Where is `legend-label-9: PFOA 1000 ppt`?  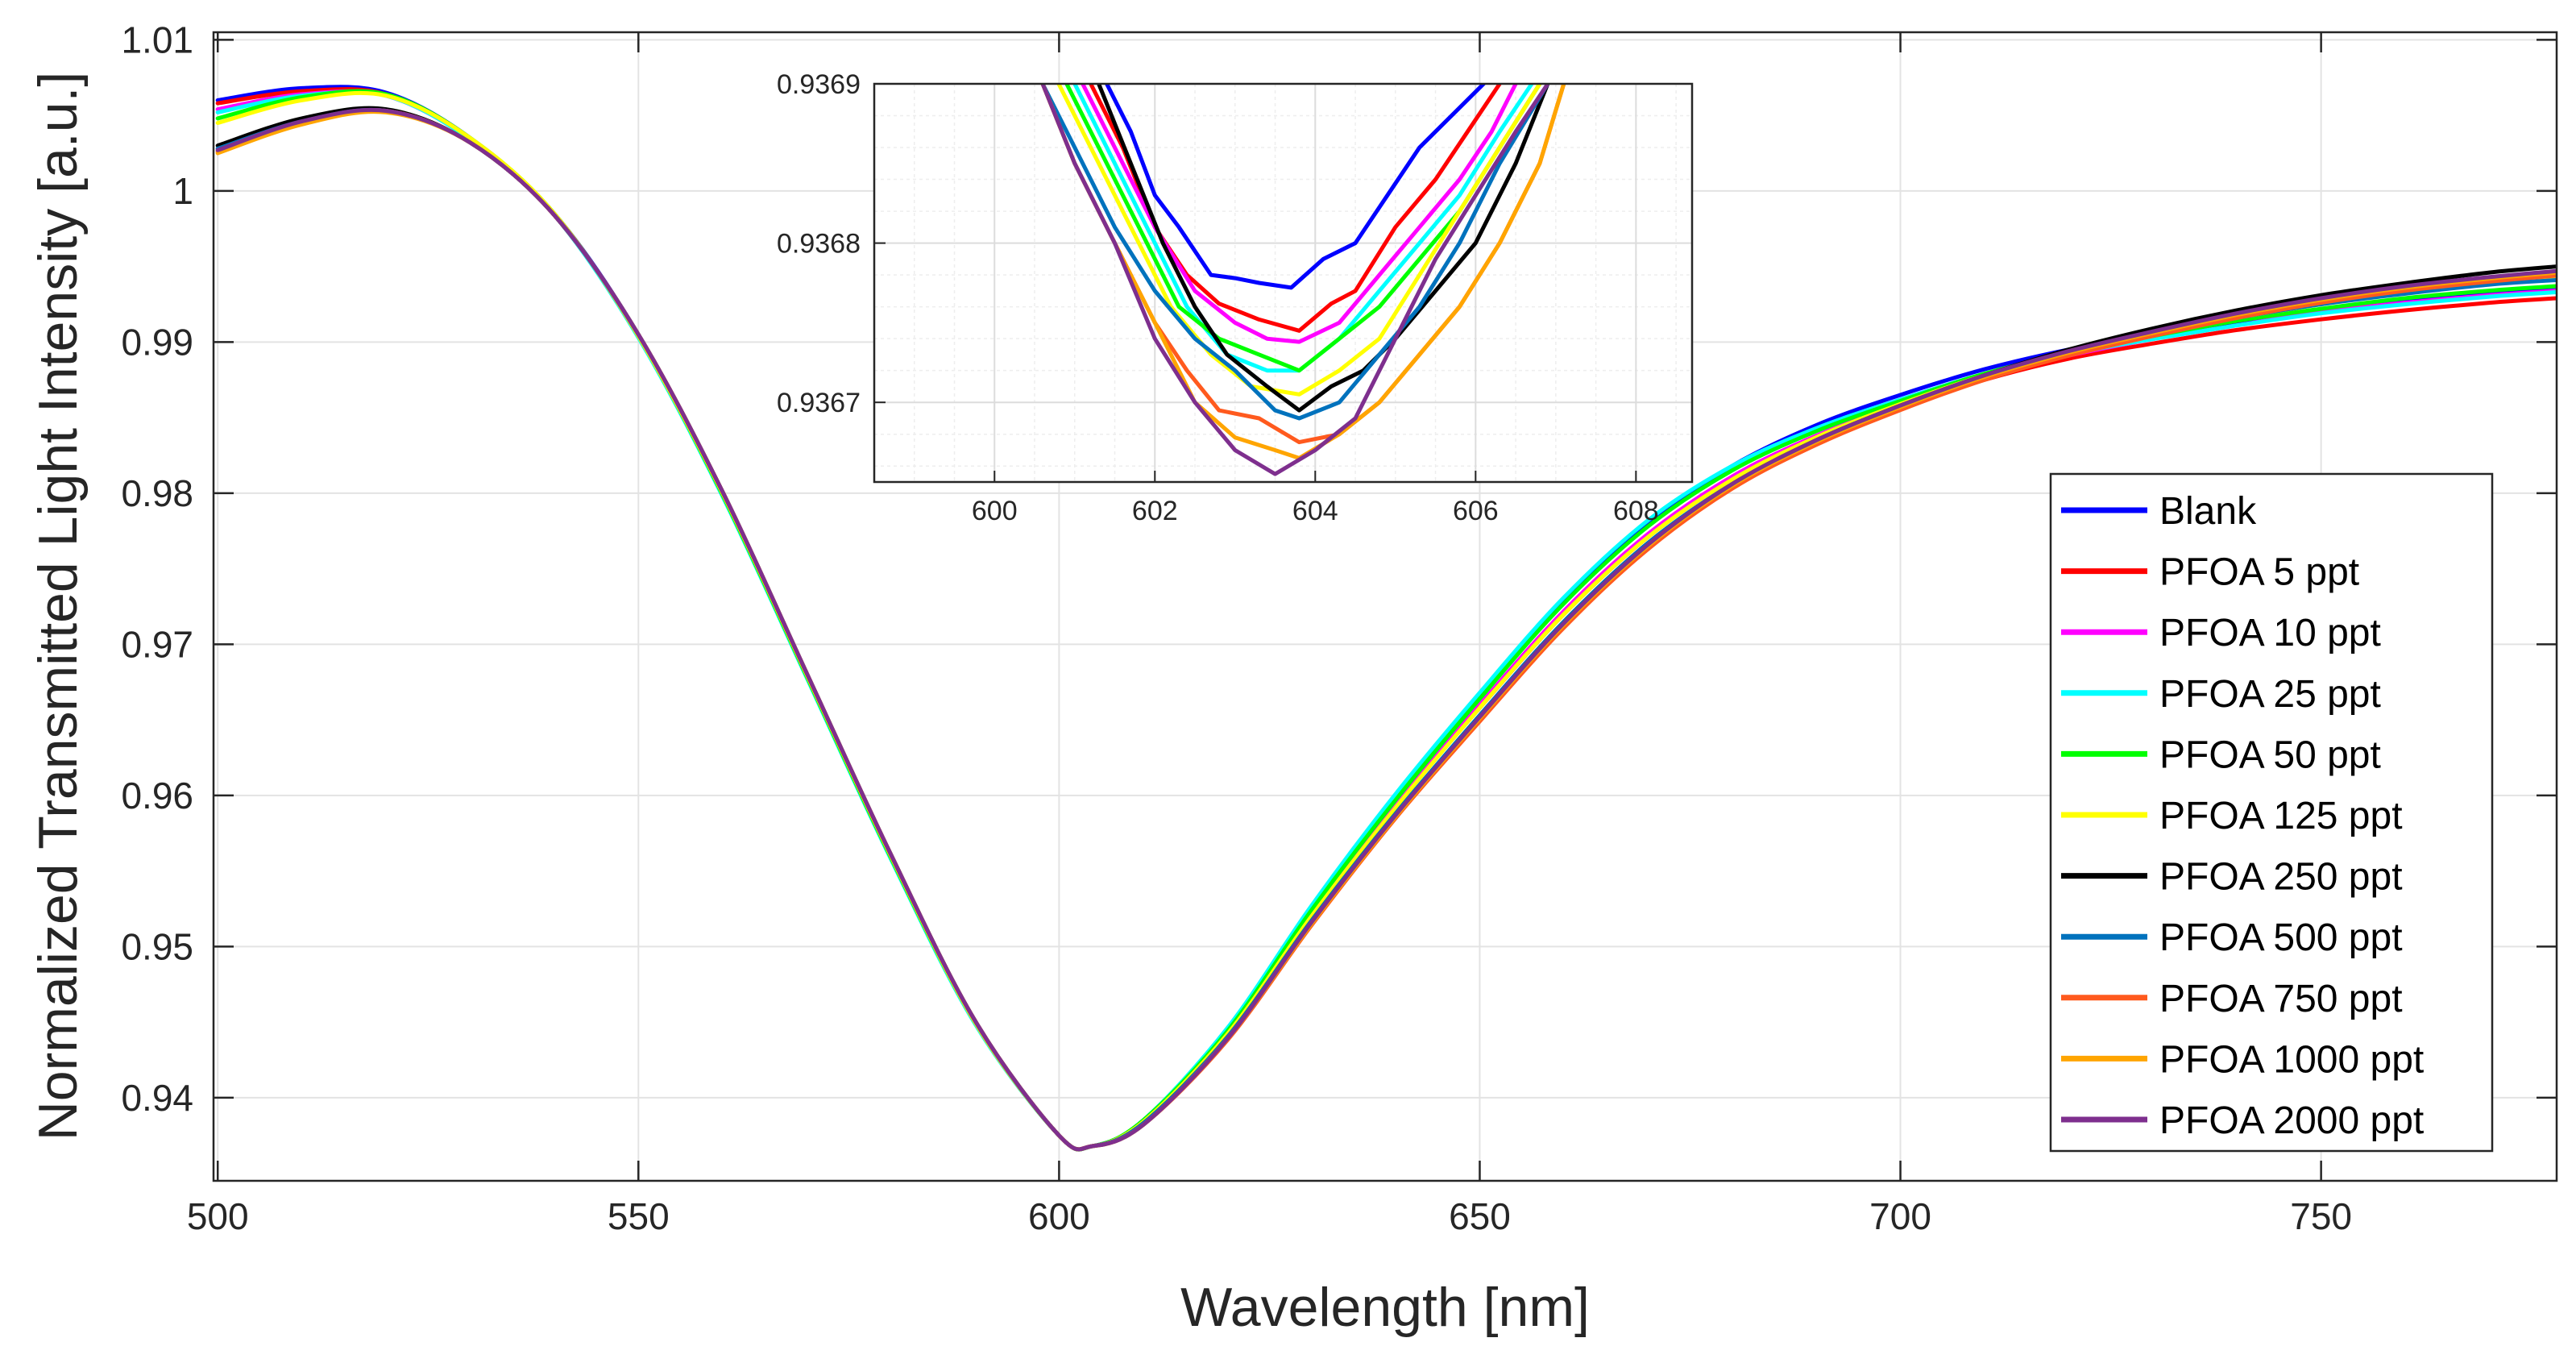
legend-label-9: PFOA 1000 ppt is located at coordinates (2291, 1059).